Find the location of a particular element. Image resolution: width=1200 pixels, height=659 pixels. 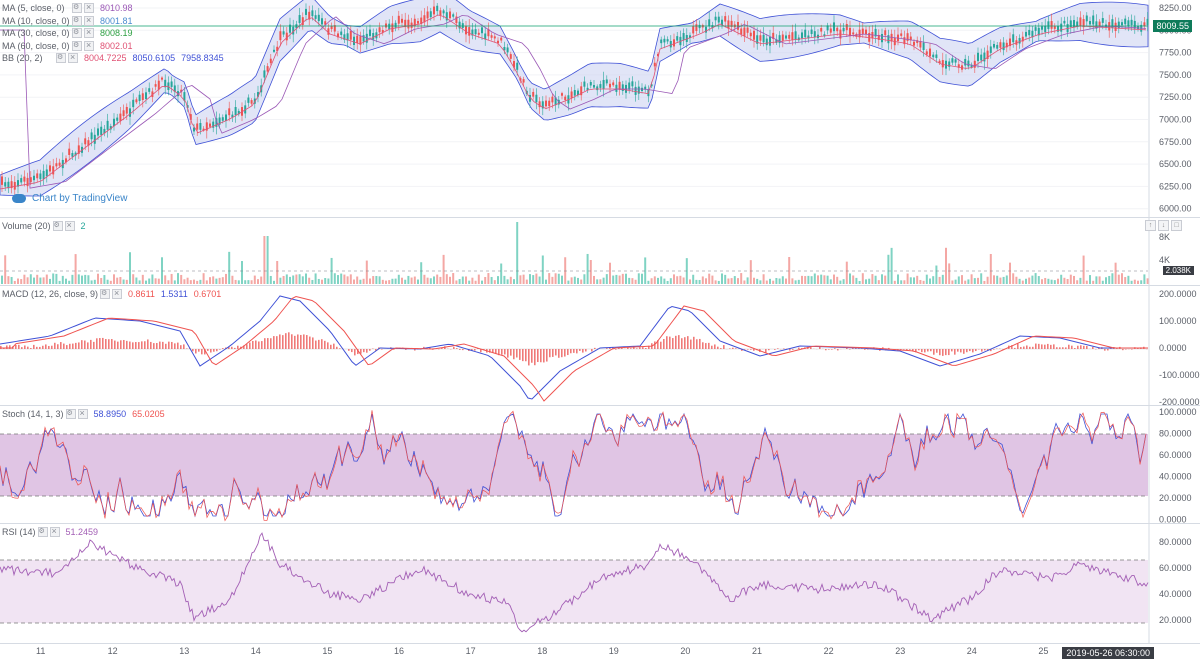

volume-chart: 8K 4K is located at coordinates (600, 251).